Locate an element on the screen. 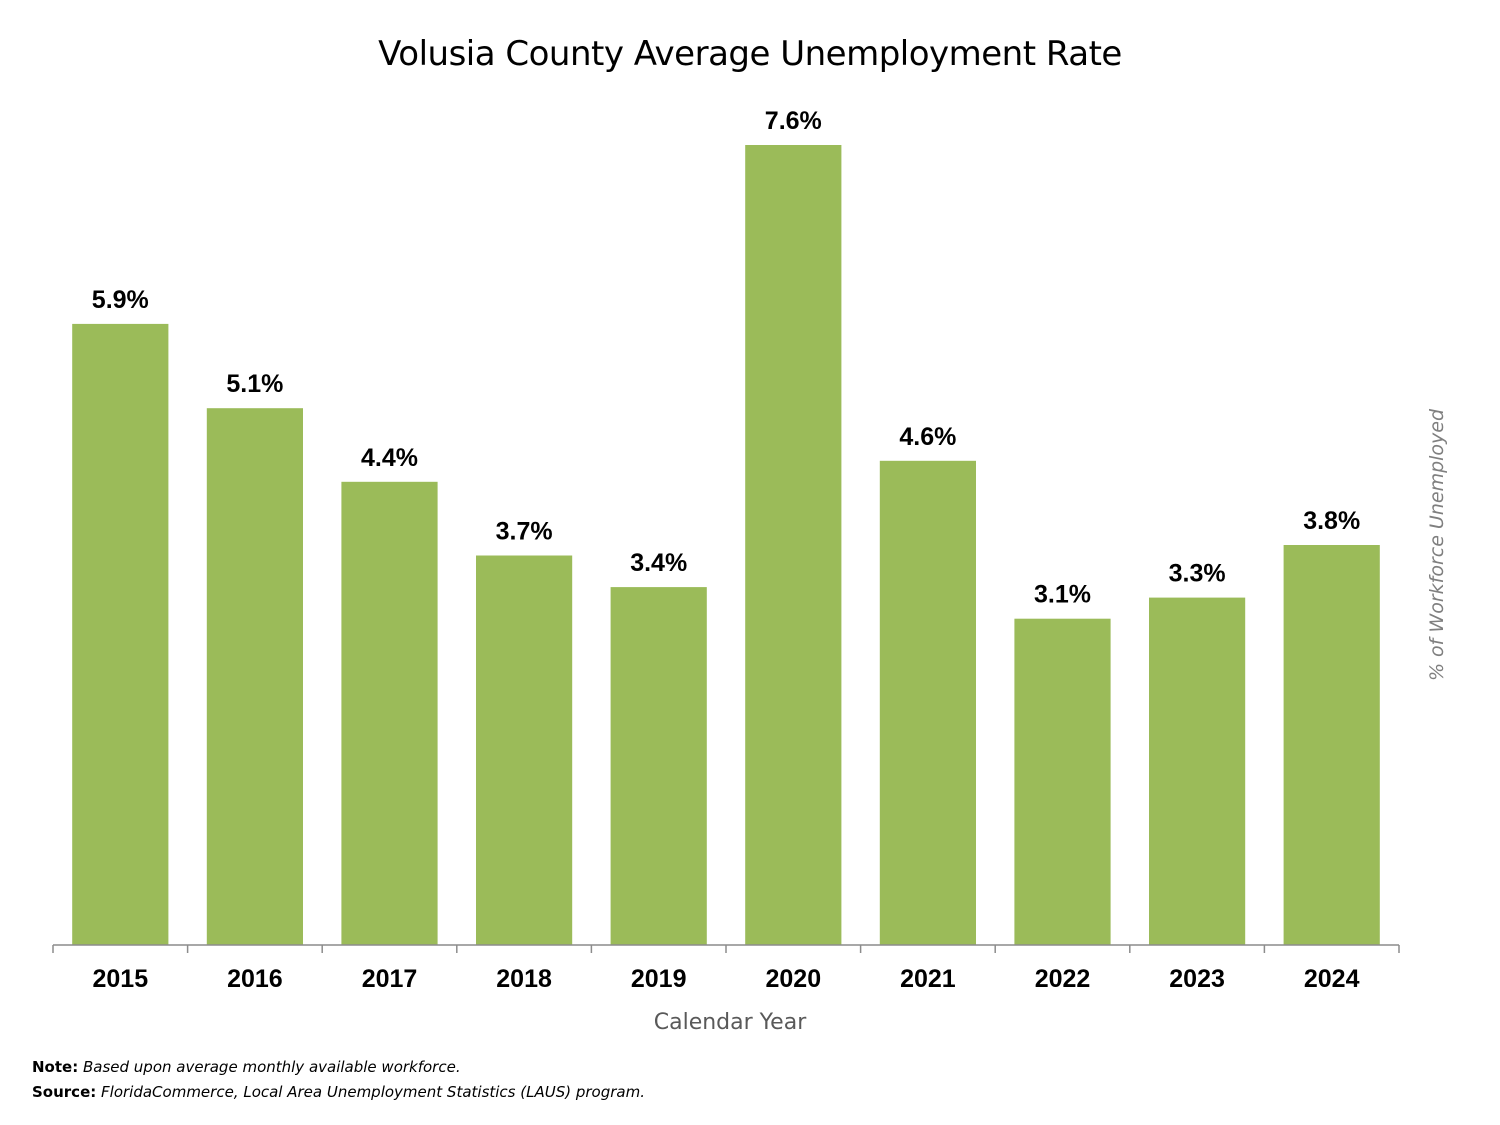  bar-2019 is located at coordinates (658, 766).